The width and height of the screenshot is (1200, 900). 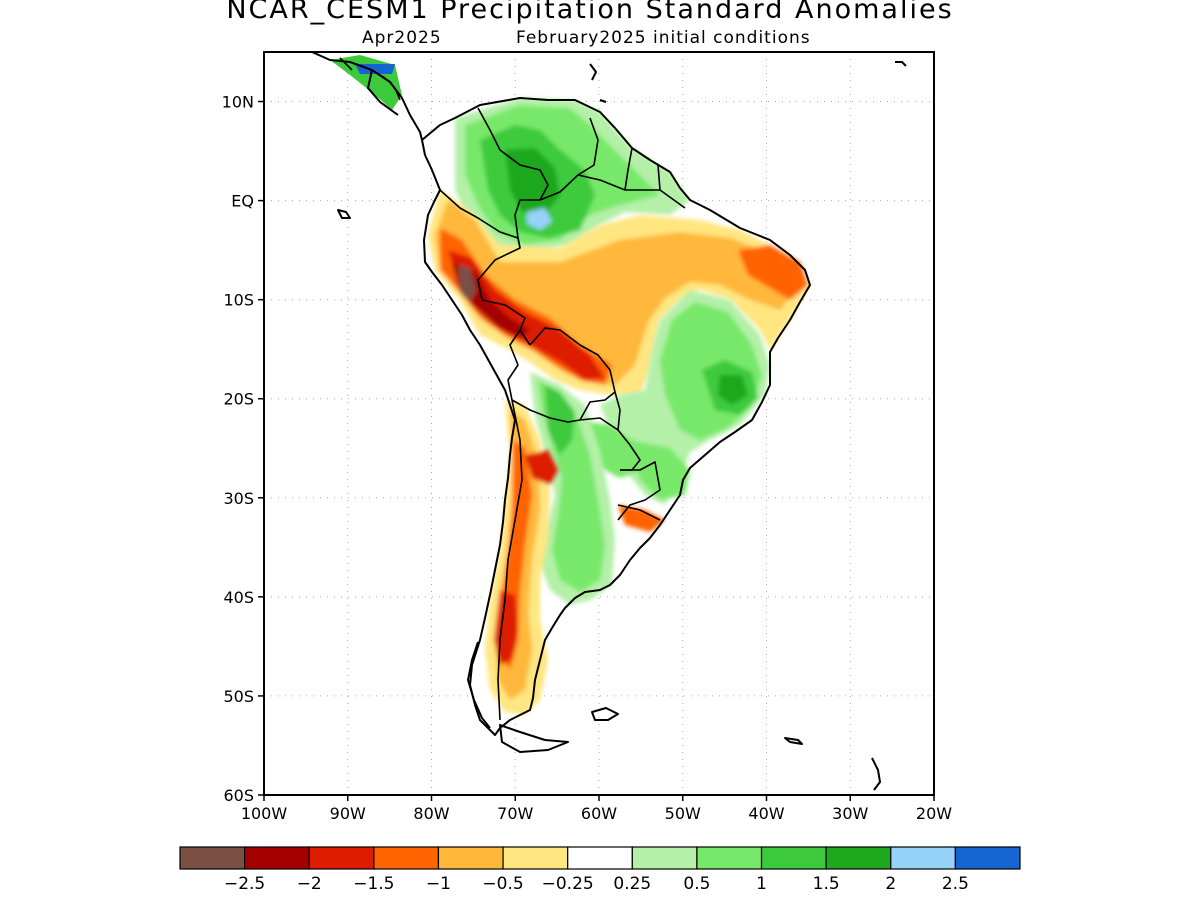 I want to click on chile-archipelago, so click(x=479, y=685).